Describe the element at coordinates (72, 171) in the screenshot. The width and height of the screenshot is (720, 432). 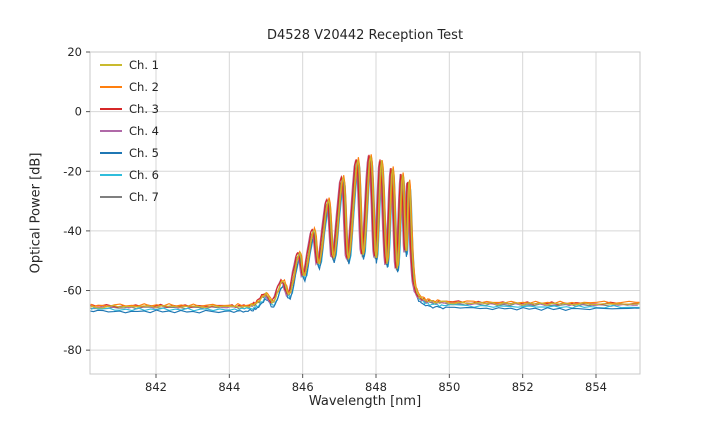
I see `y-tick-label: -20` at that location.